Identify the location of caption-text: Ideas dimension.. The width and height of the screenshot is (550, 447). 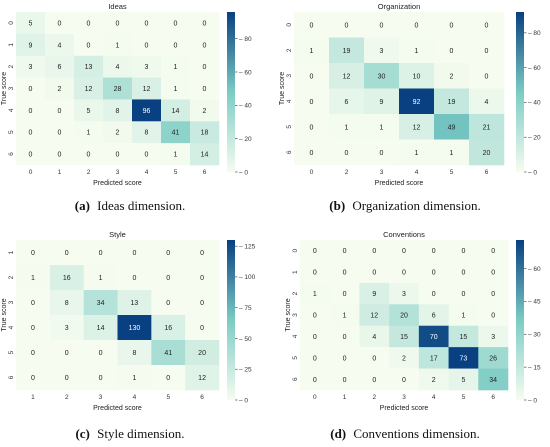
(141, 205).